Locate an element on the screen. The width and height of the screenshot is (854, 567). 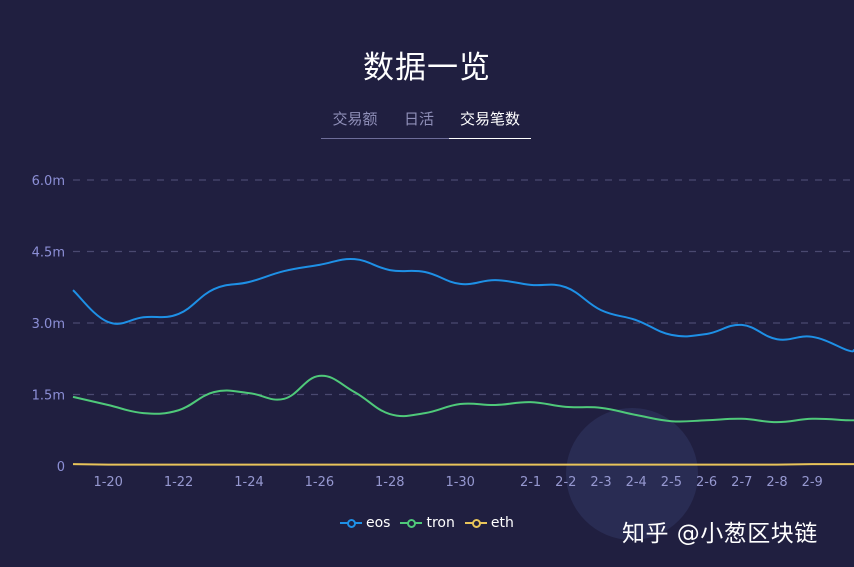
watermark-text: 知乎 @小葱区块链 is located at coordinates (720, 534).